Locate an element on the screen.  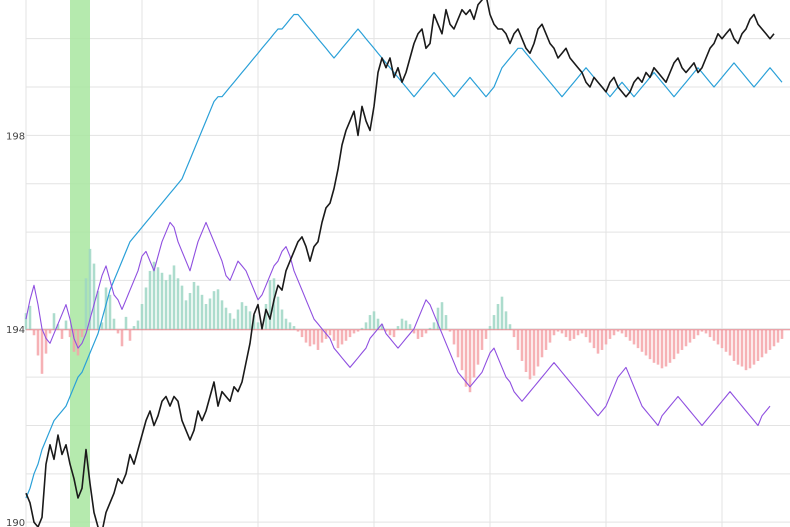
highlight-band-layer is located at coordinates (80, 263).